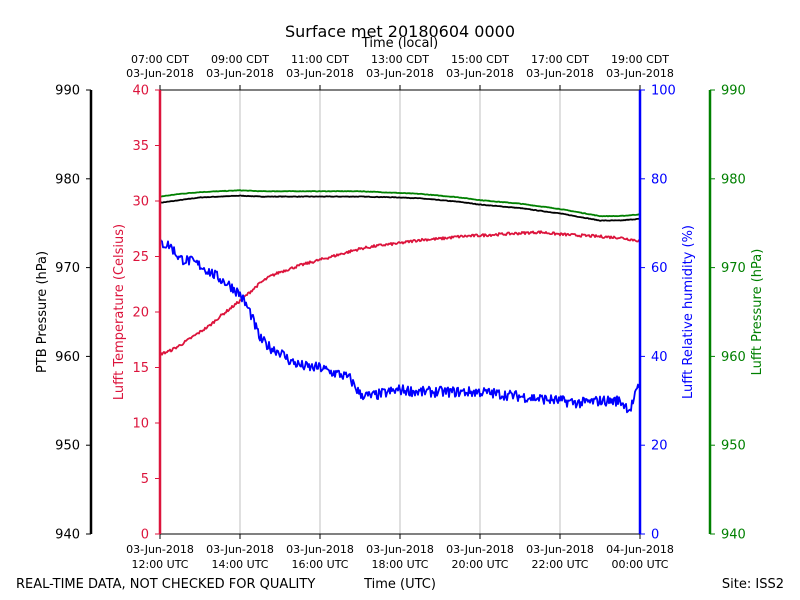 The width and height of the screenshot is (800, 600). Describe the element at coordinates (145, 535) in the screenshot. I see `lufft-temperature-tick-label: 0` at that location.